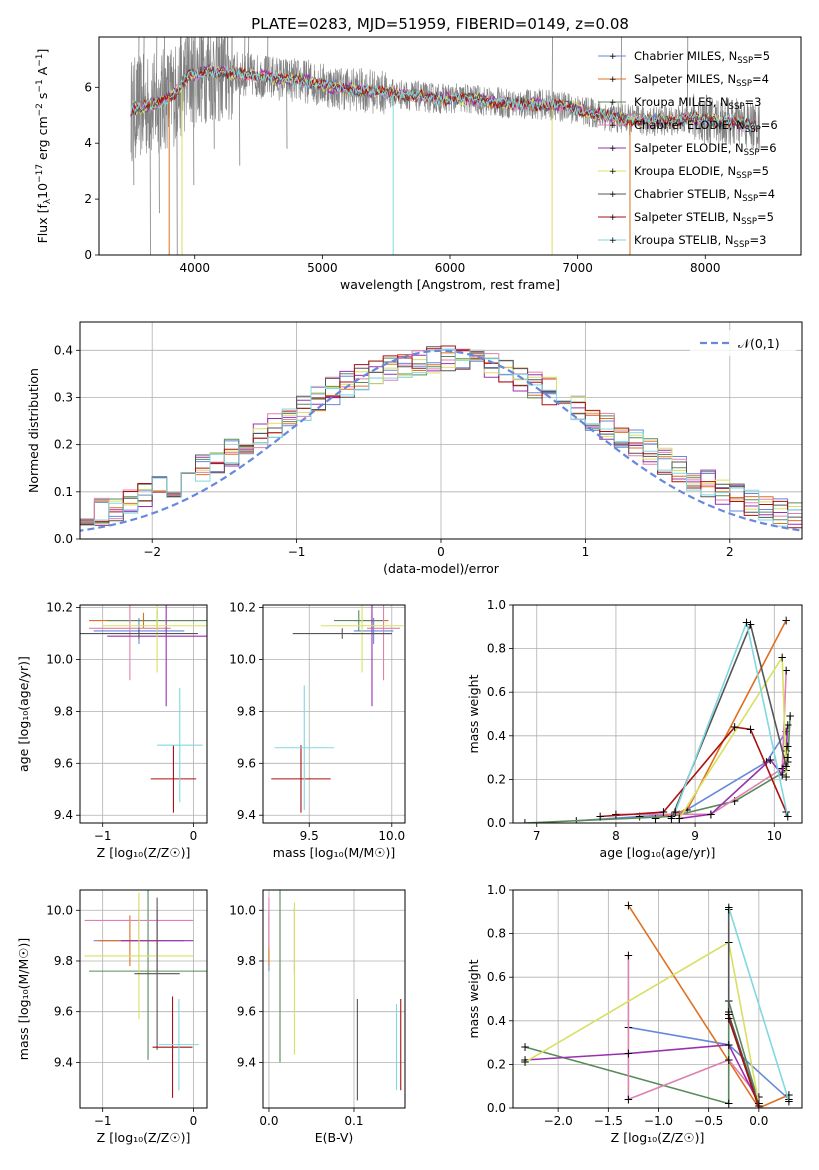 The height and width of the screenshot is (1170, 819). I want to click on legend-entry: Salpeter STELIB, NSSP=5, so click(704, 218).